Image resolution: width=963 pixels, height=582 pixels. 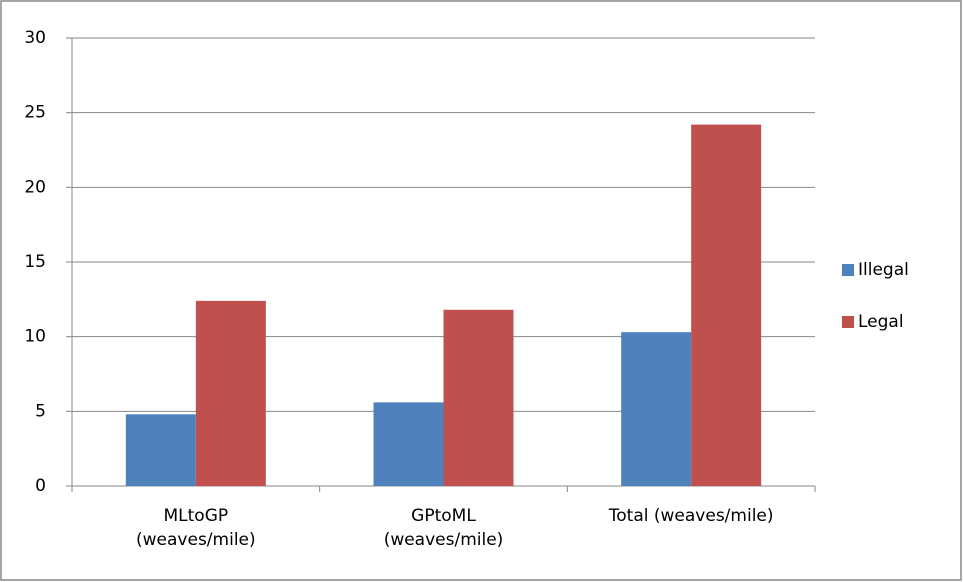 I want to click on y-tick-label: 25, so click(x=35, y=113).